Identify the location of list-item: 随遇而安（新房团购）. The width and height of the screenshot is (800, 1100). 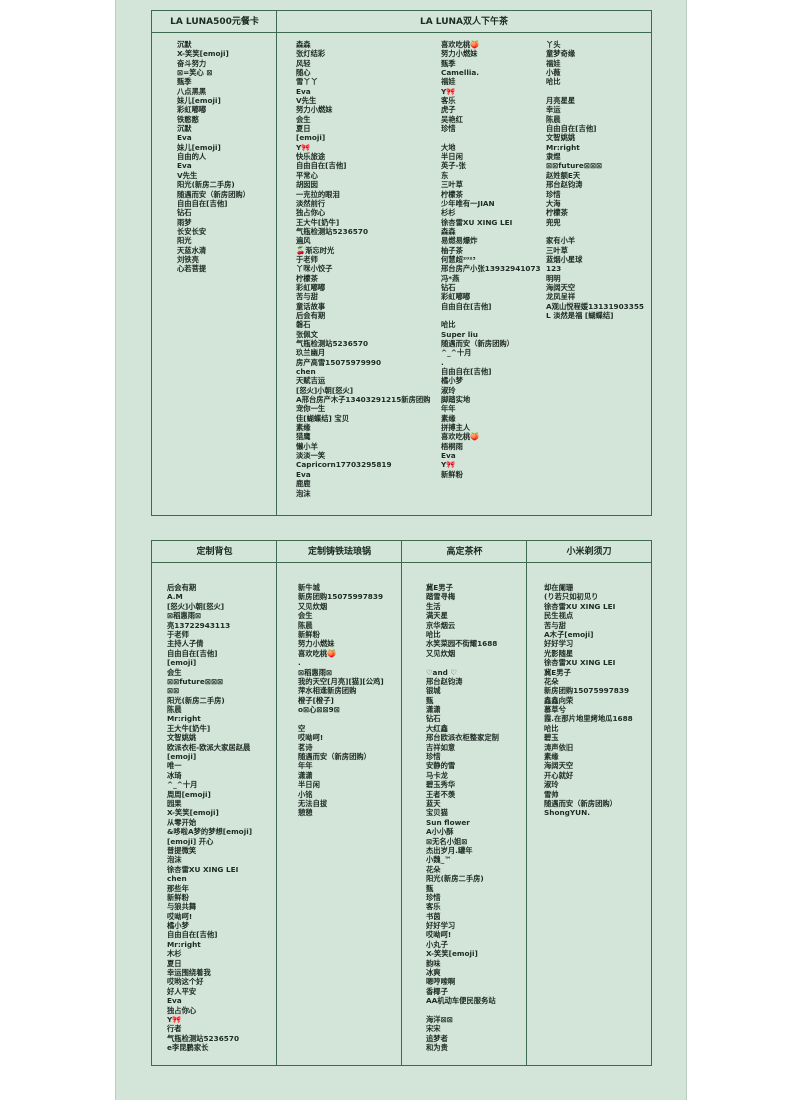
(477, 343).